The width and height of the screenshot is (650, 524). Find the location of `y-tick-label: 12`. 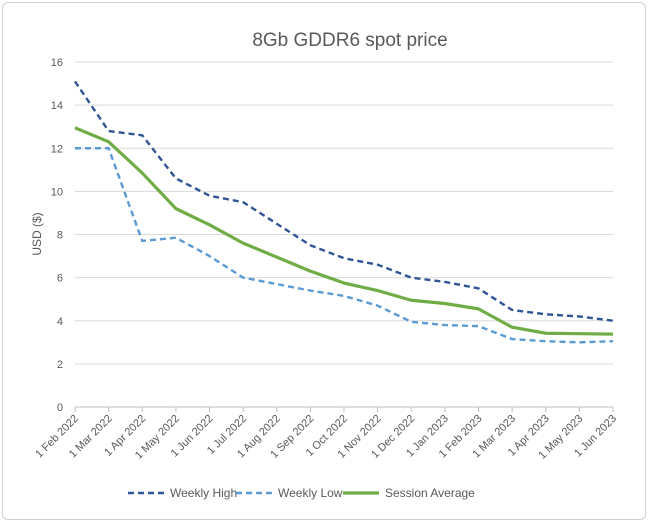

y-tick-label: 12 is located at coordinates (57, 149).